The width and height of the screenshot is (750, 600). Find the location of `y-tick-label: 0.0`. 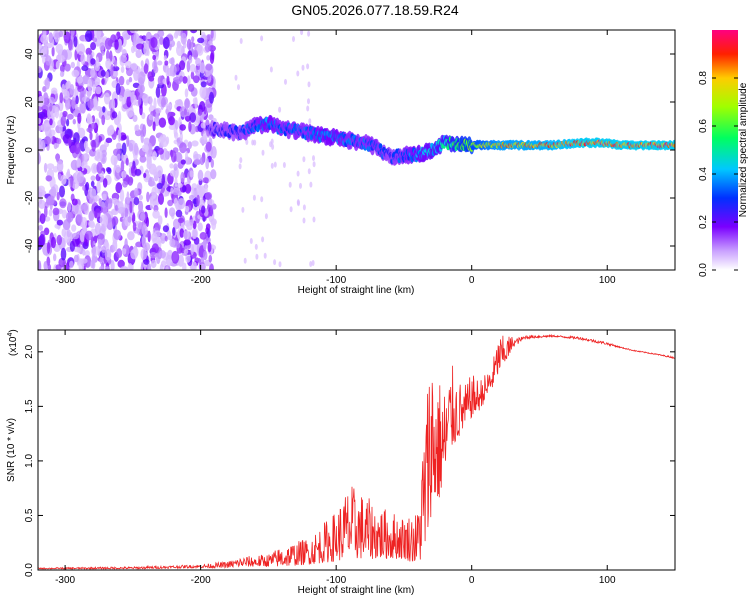

y-tick-label: 0.0 is located at coordinates (29, 570).